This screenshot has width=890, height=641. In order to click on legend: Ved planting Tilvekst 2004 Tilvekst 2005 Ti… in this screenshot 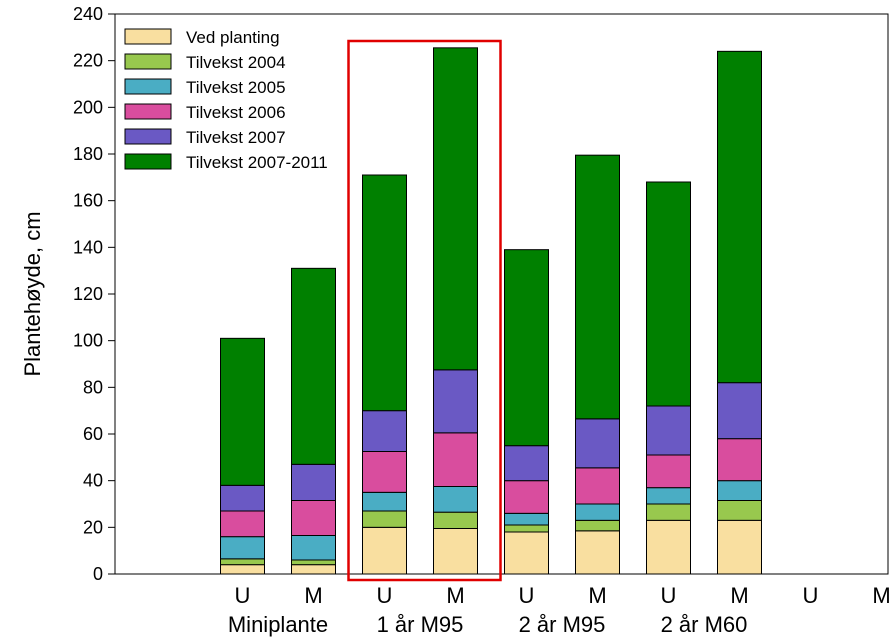, I will do `click(226, 100)`.